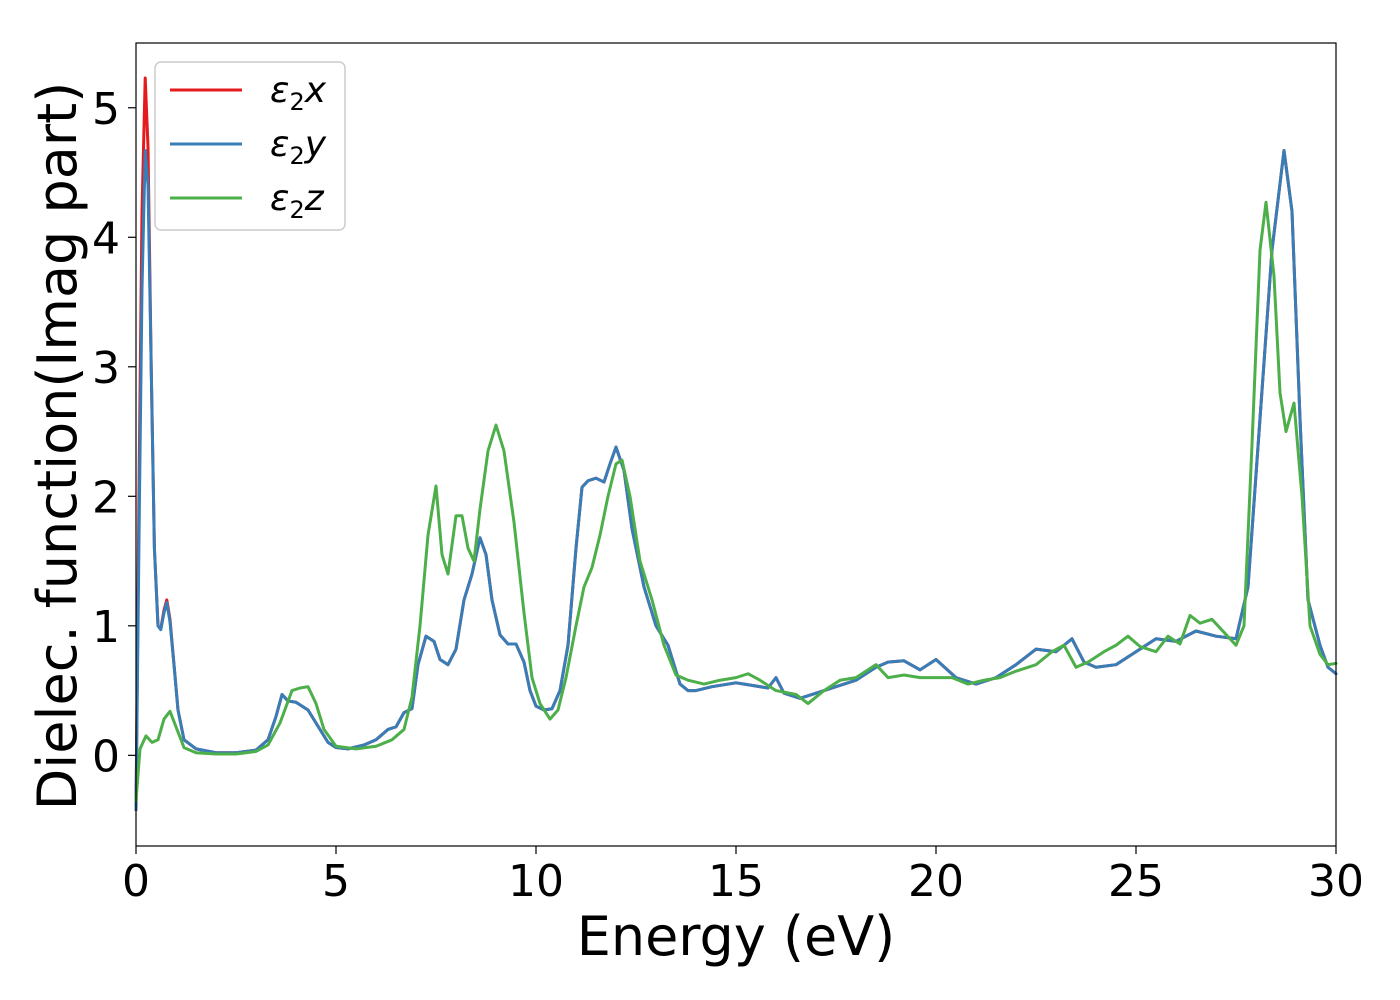 The width and height of the screenshot is (1400, 1000). I want to click on legend-label-y: ε2y, so click(298, 147).